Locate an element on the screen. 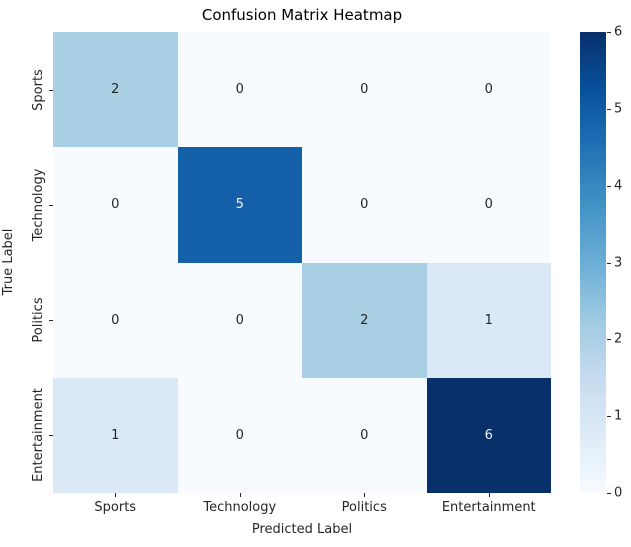 This screenshot has width=631, height=547. x-tick-label: Entertainment is located at coordinates (488, 507).